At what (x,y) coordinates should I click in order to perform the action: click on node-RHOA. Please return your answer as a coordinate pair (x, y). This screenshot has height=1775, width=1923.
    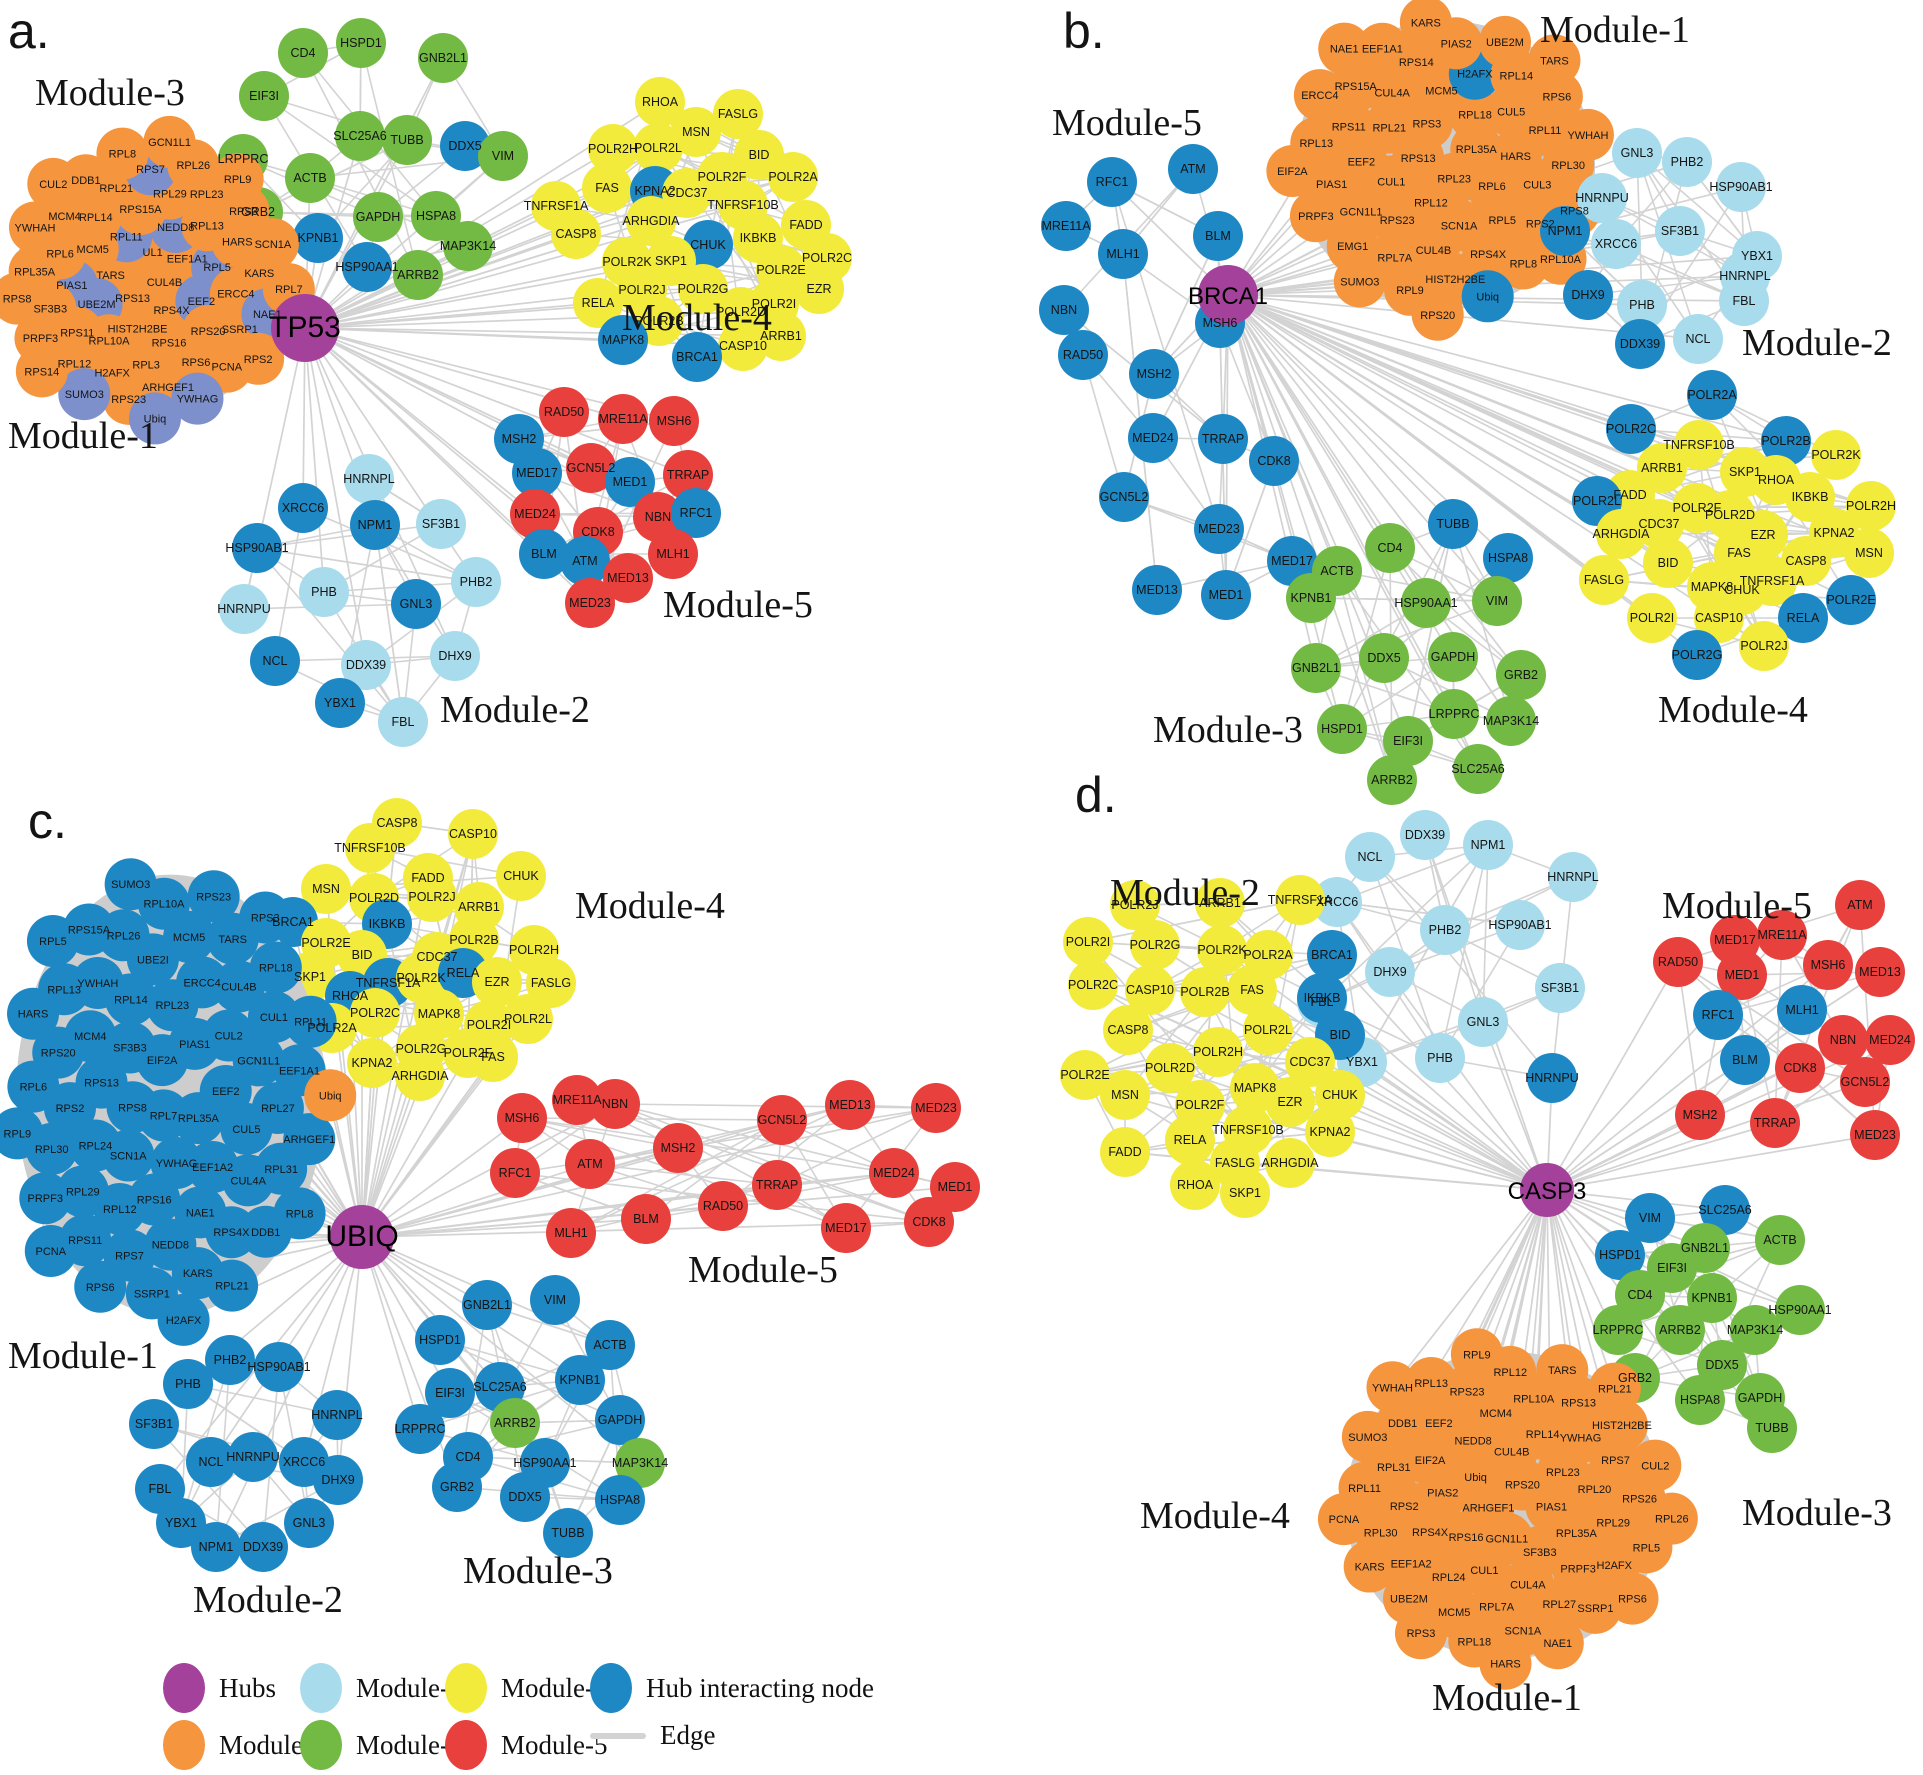
    Looking at the image, I should click on (660, 102).